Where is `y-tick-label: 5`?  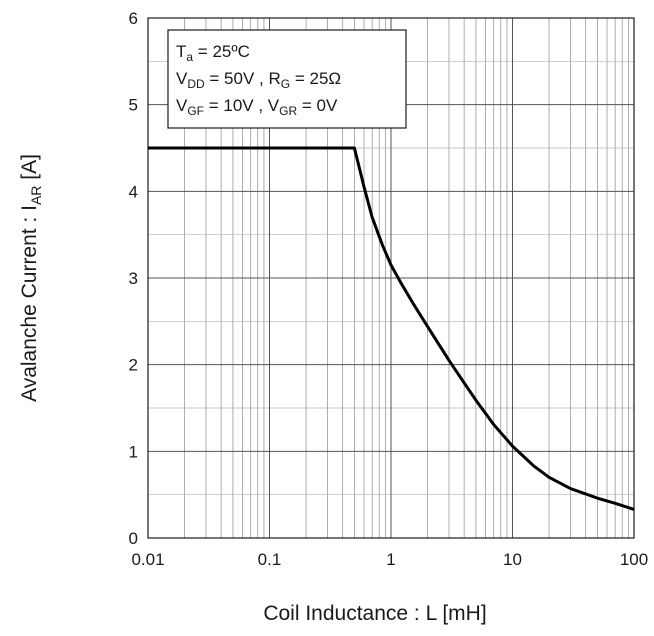
y-tick-label: 5 is located at coordinates (133, 105).